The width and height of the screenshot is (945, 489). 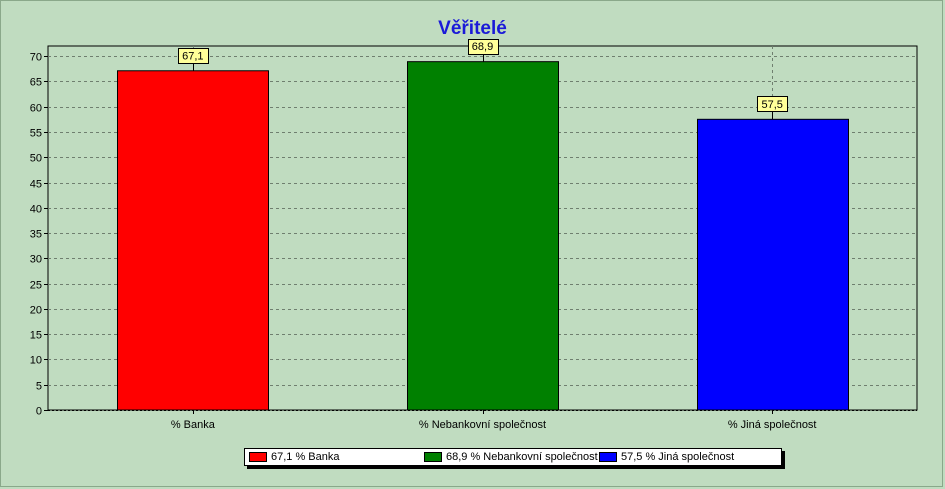 I want to click on y-tick-label: 20, so click(x=36, y=311).